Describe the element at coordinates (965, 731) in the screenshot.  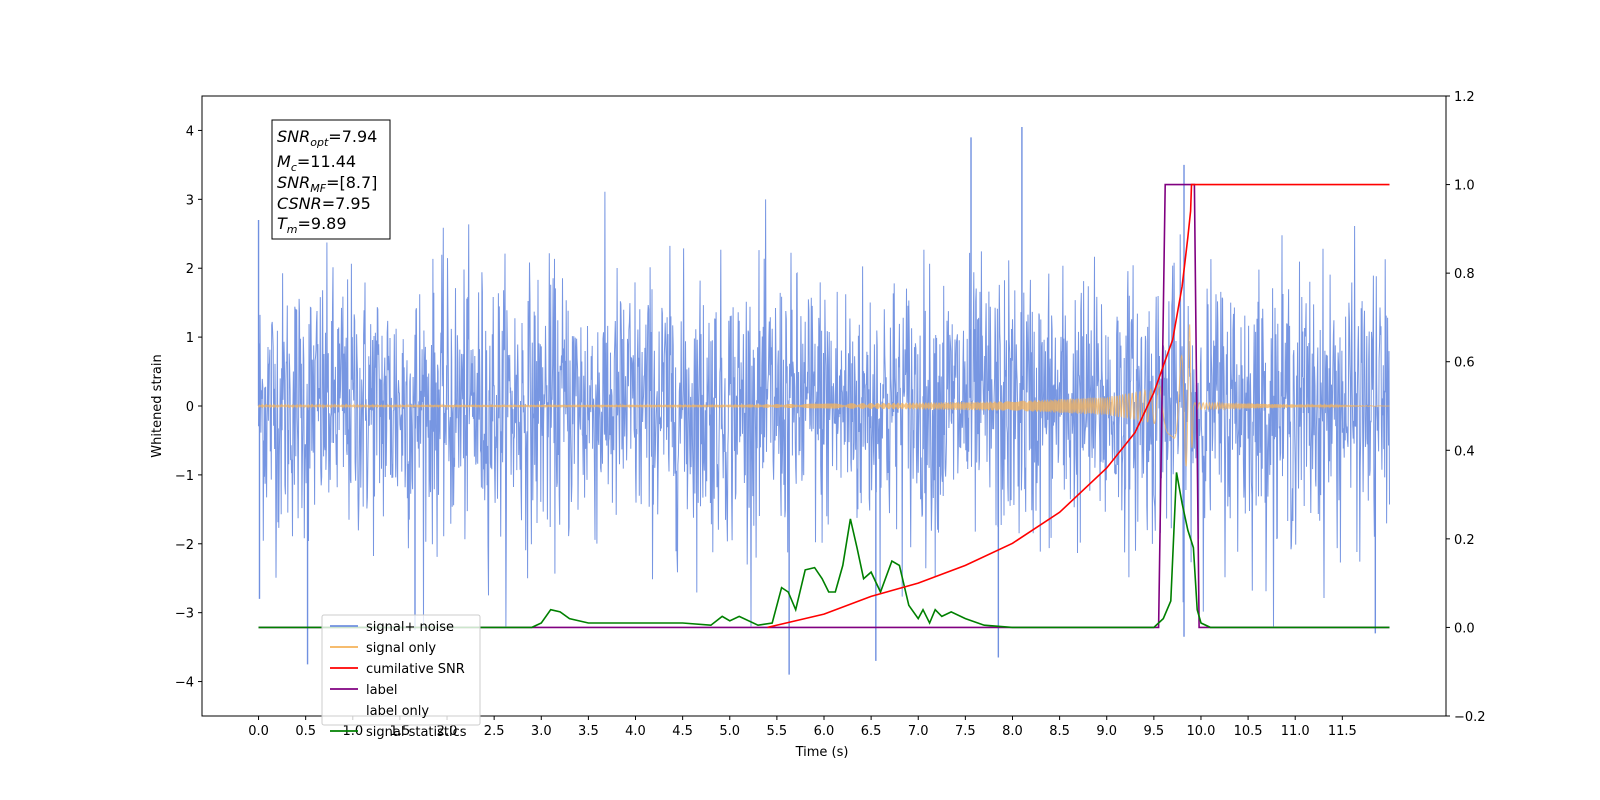
I see `x-tick-label: 7.5` at that location.